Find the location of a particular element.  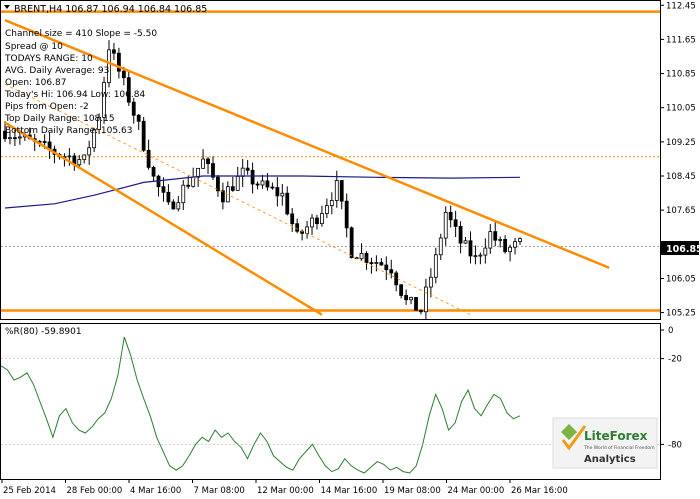

wpr-tick-label: -80 is located at coordinates (675, 445).